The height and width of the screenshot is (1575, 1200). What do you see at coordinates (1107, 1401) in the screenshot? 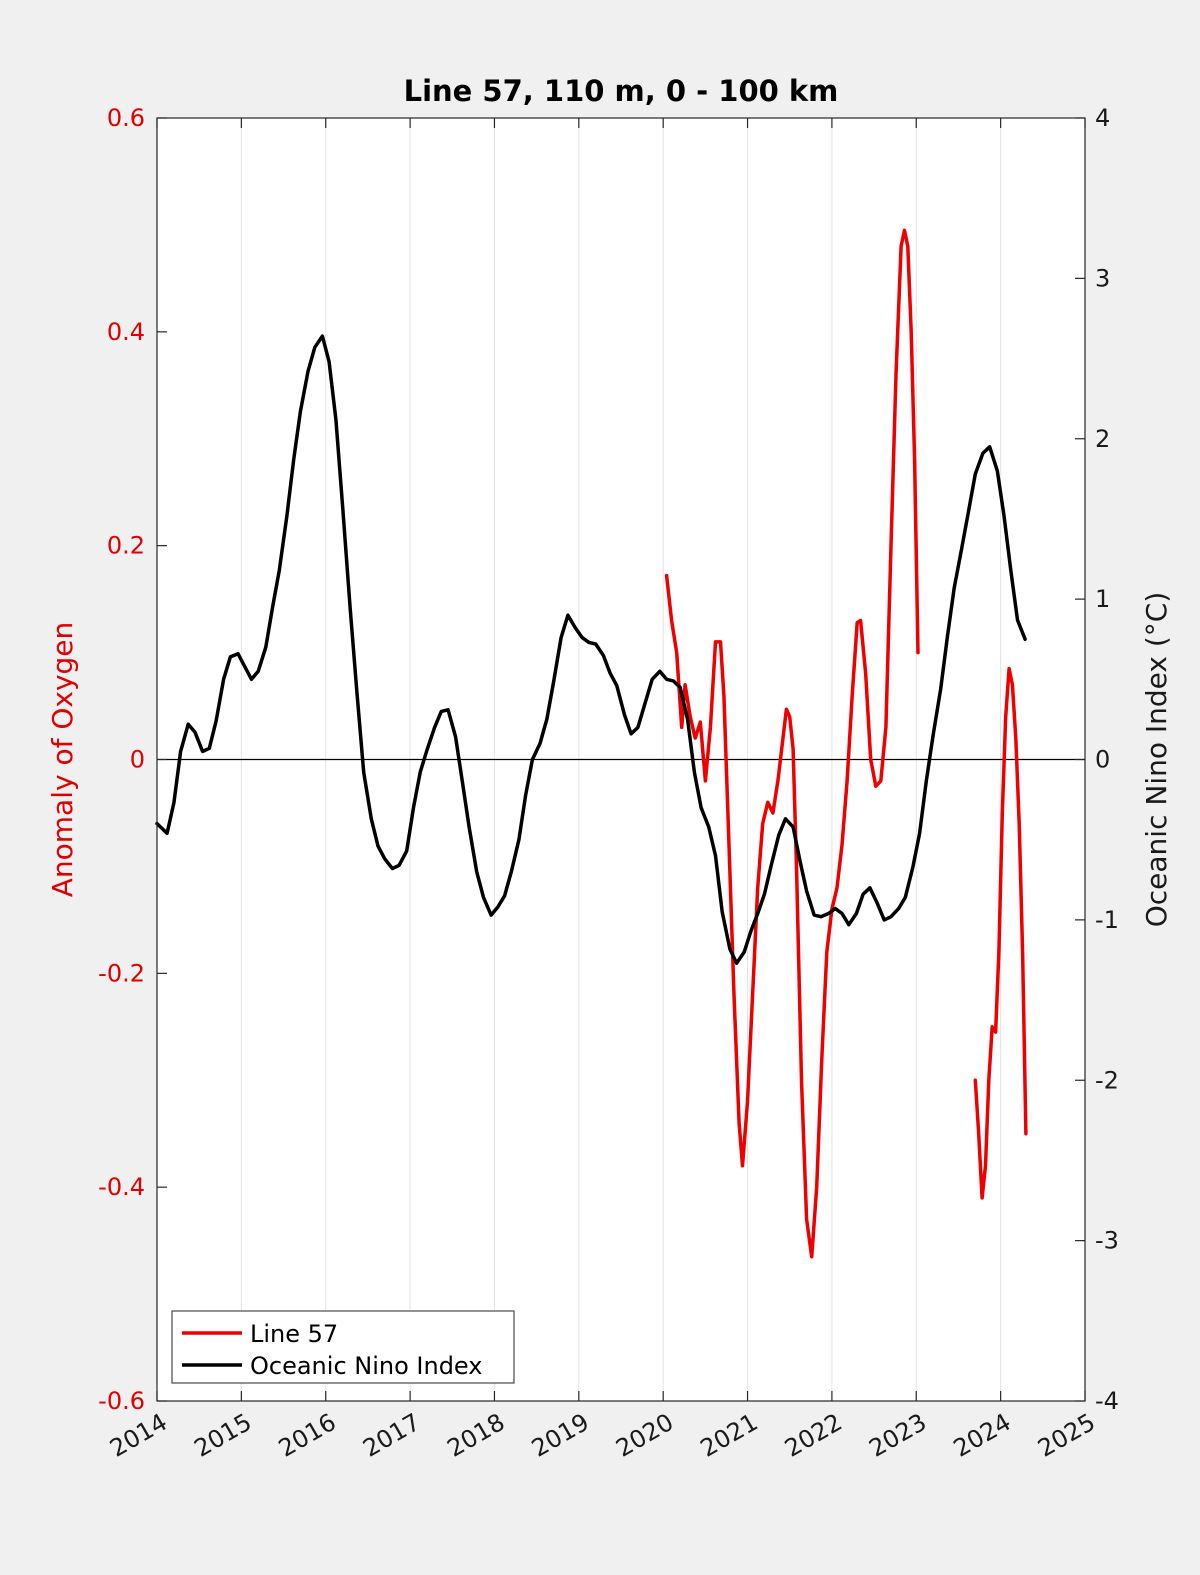
I see `y-right-tick-label: -4` at bounding box center [1107, 1401].